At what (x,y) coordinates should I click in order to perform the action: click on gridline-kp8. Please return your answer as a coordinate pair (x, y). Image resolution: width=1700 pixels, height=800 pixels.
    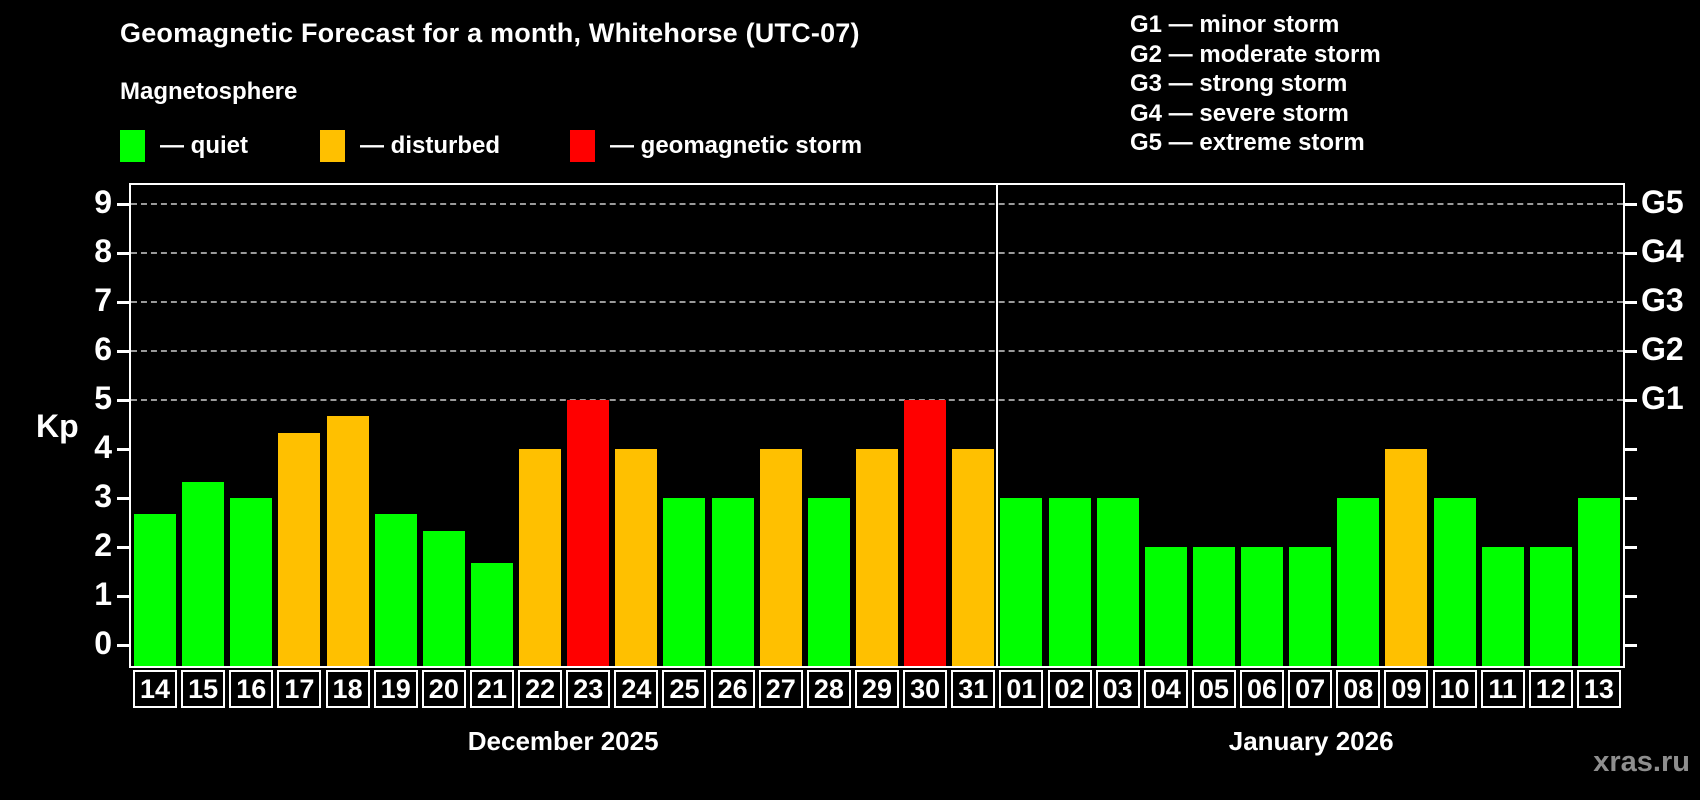
    Looking at the image, I should click on (877, 253).